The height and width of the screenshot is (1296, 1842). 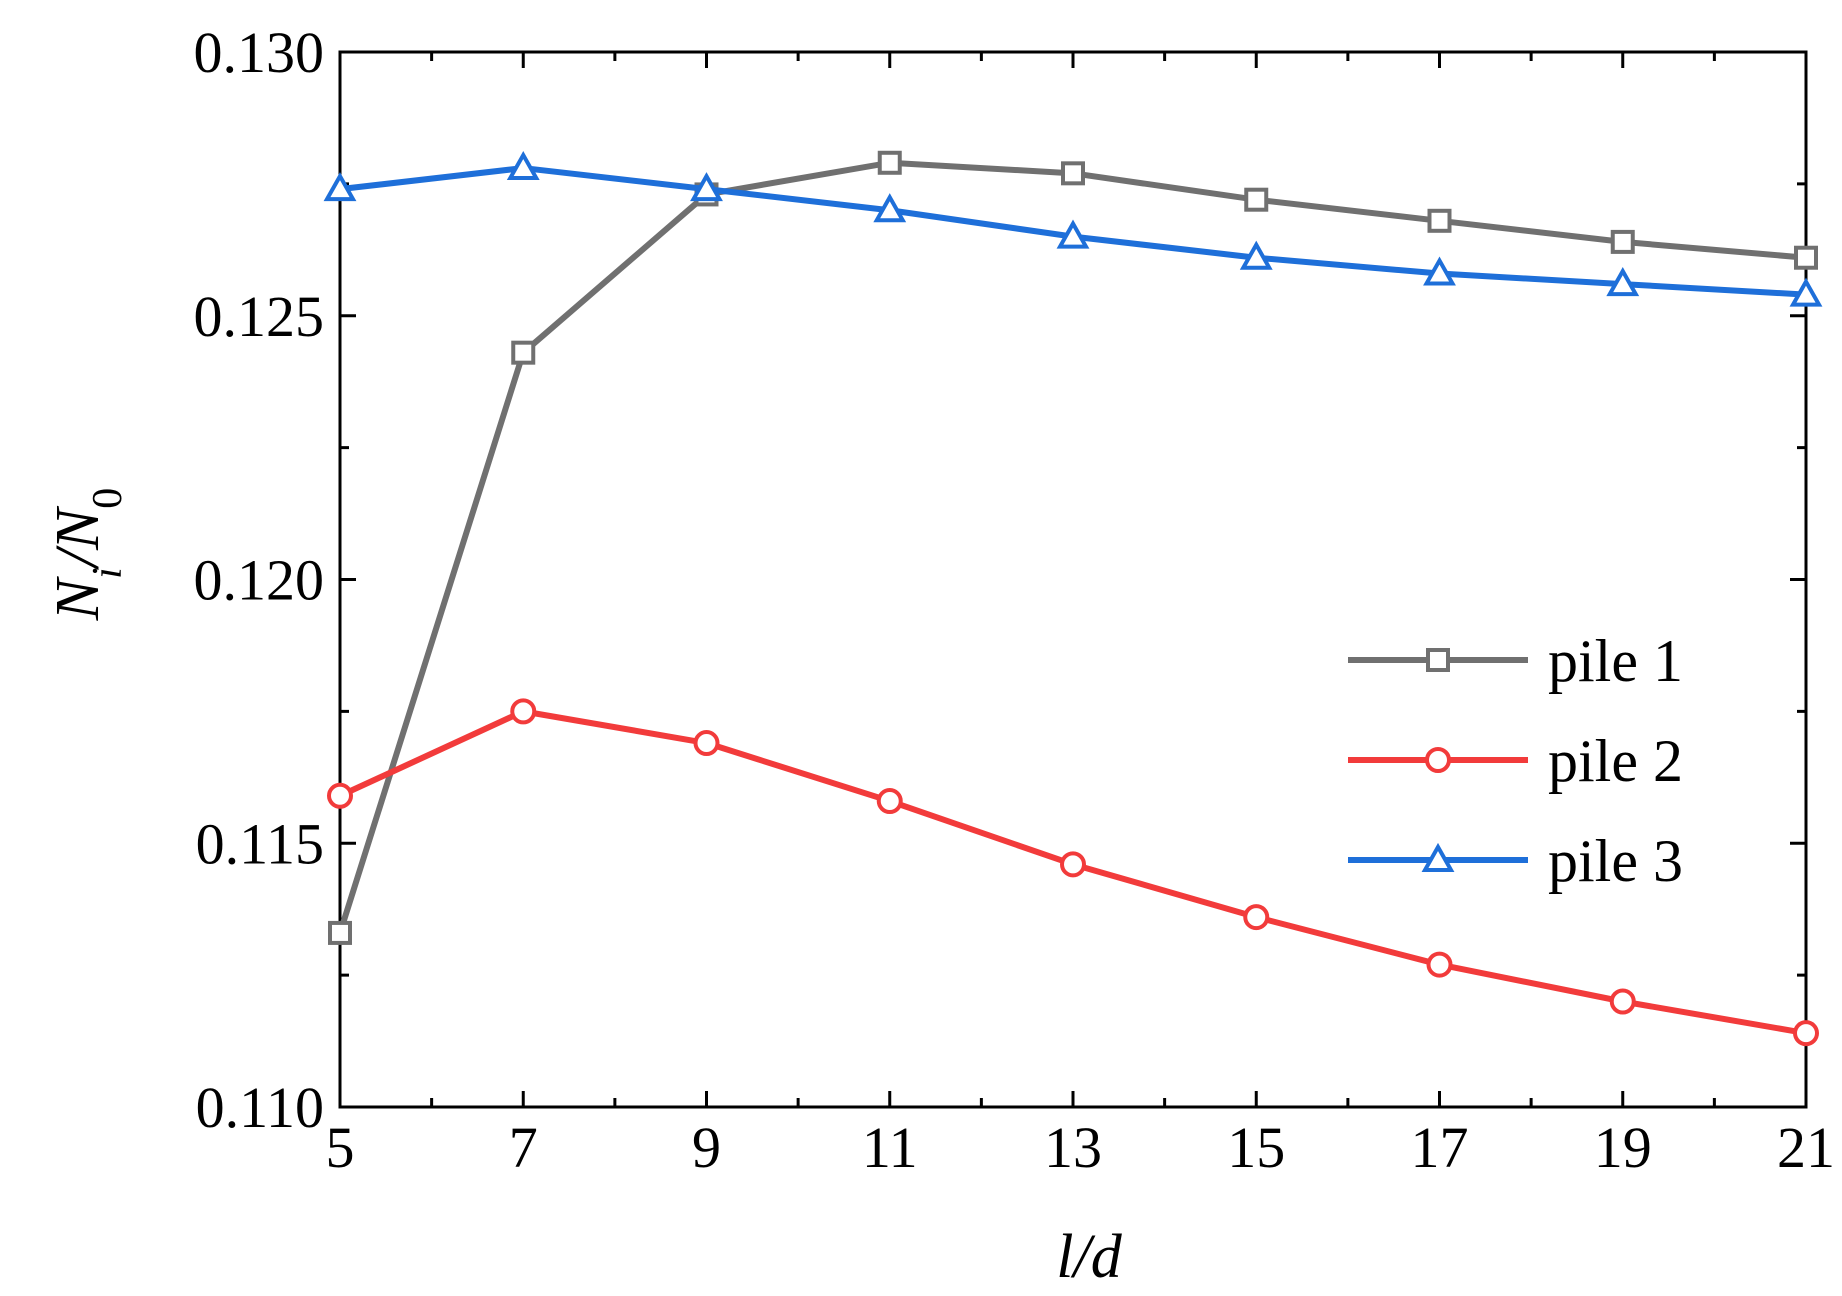 I want to click on y-tick-label: 0.120, so click(x=259, y=580).